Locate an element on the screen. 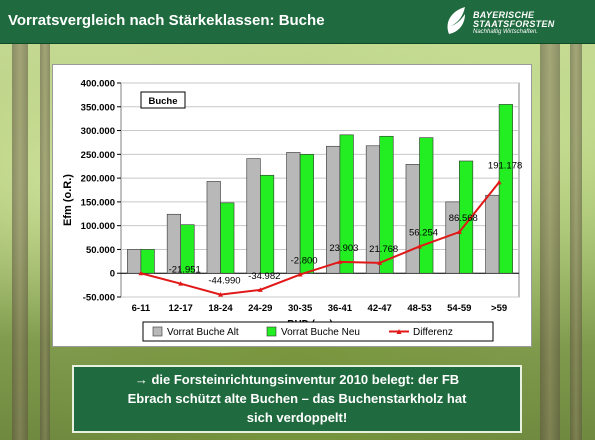 The image size is (595, 440). y-tick-label: 50.000 is located at coordinates (100, 250).